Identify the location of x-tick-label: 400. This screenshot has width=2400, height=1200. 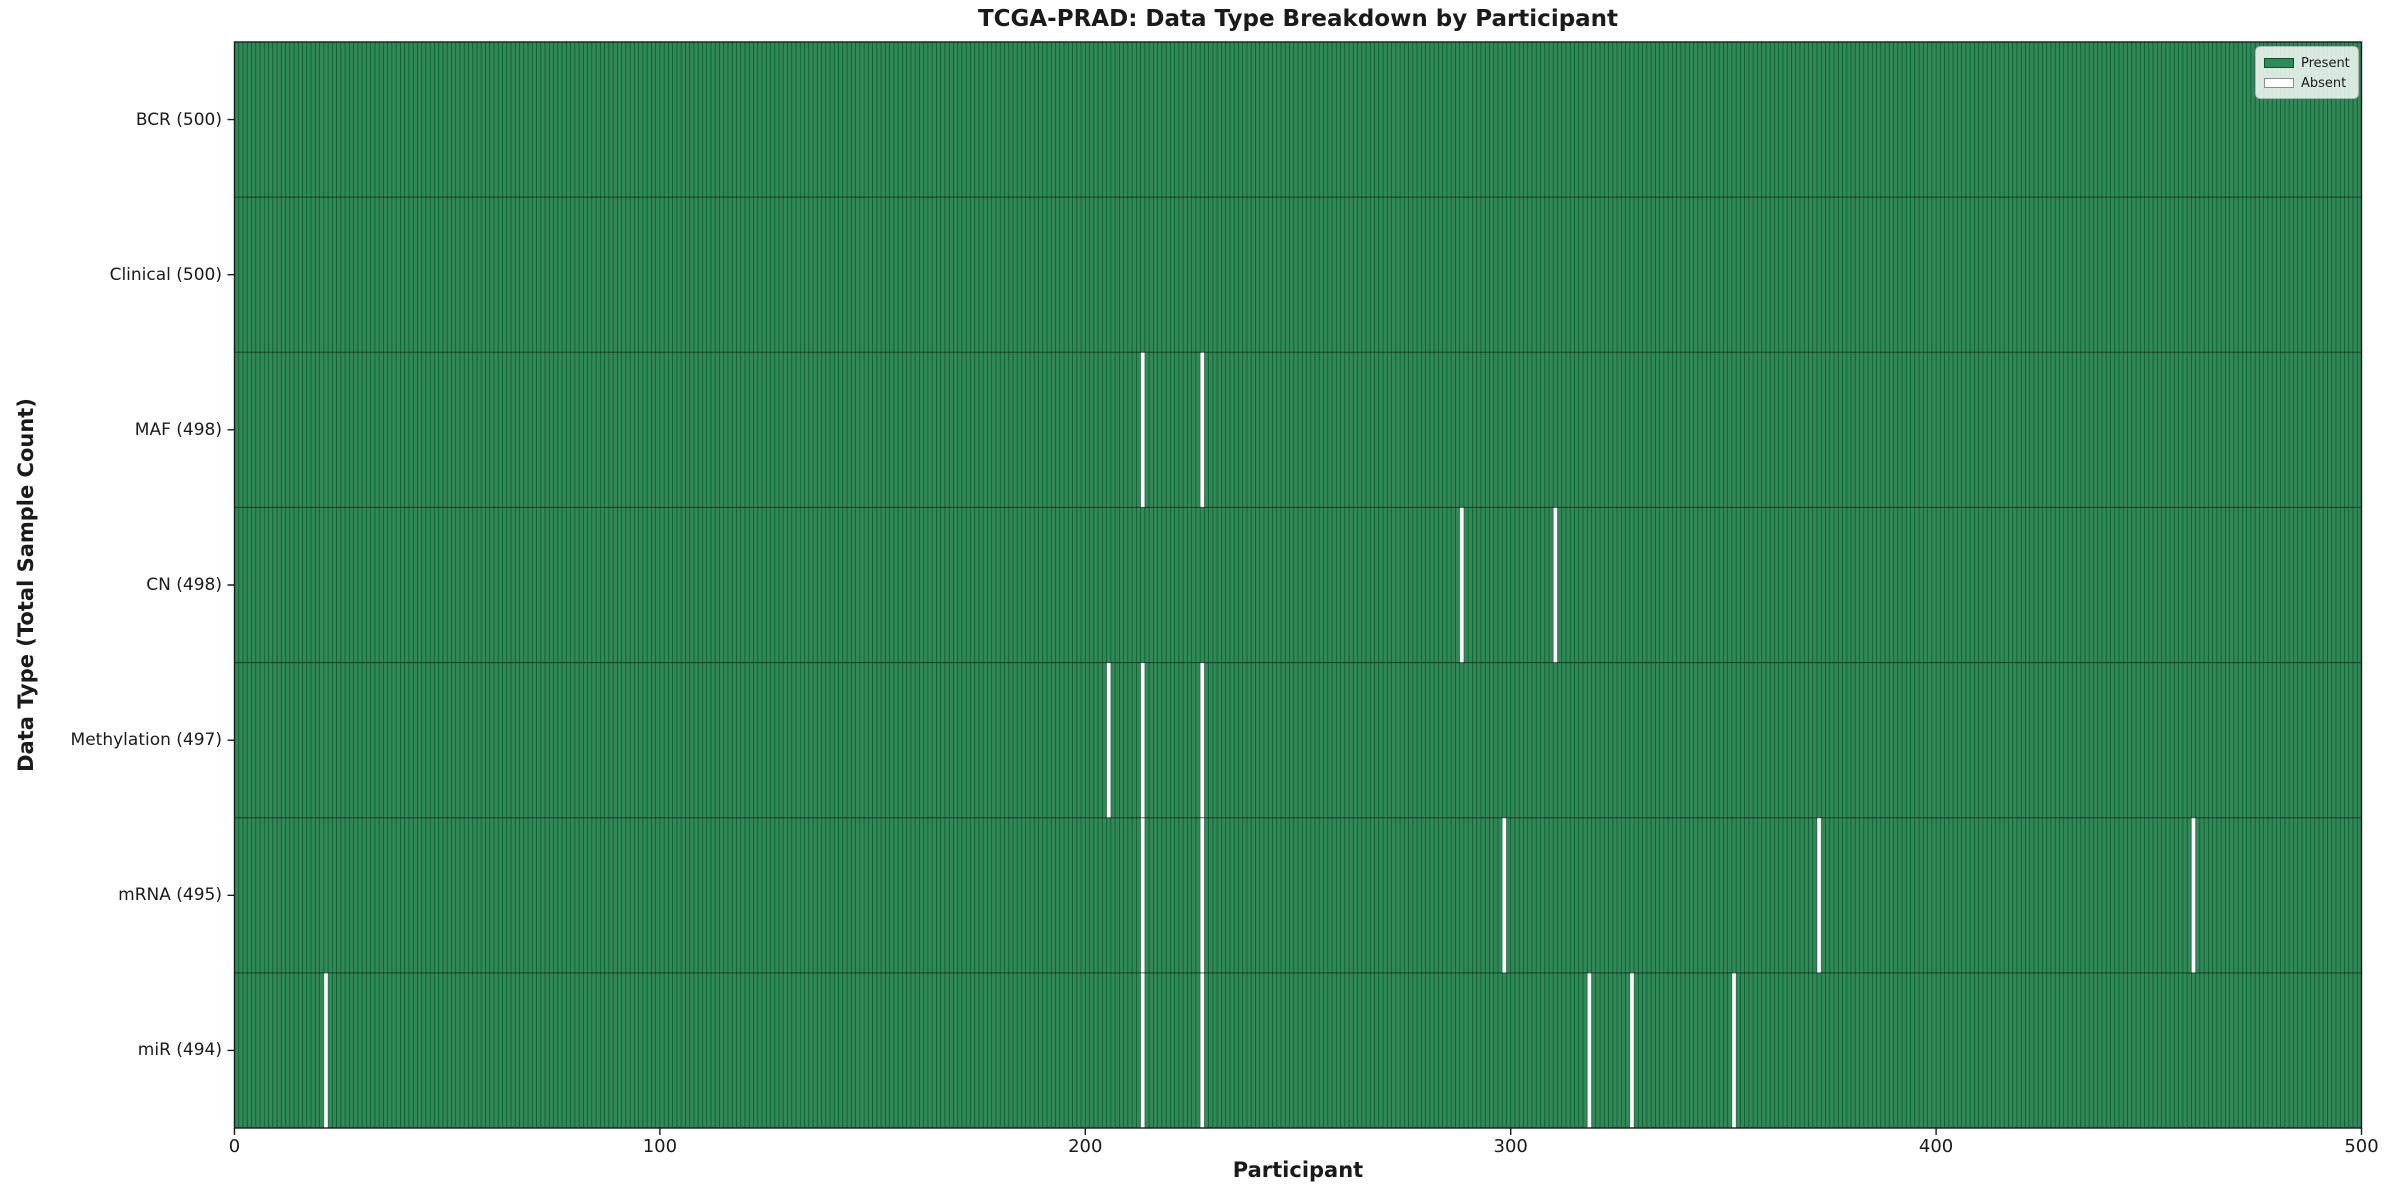
(1936, 1146).